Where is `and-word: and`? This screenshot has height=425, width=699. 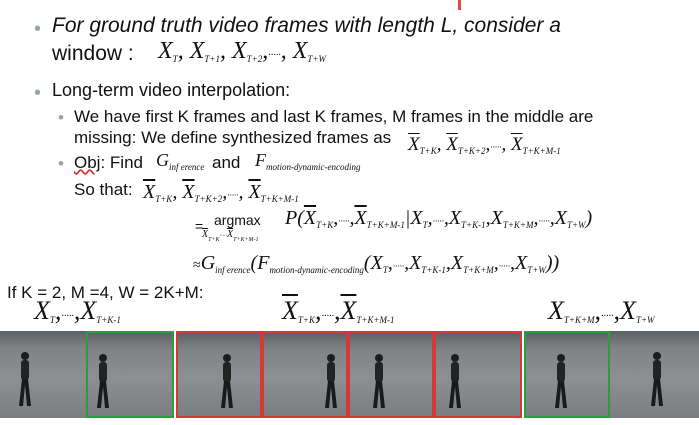 and-word: and is located at coordinates (226, 162).